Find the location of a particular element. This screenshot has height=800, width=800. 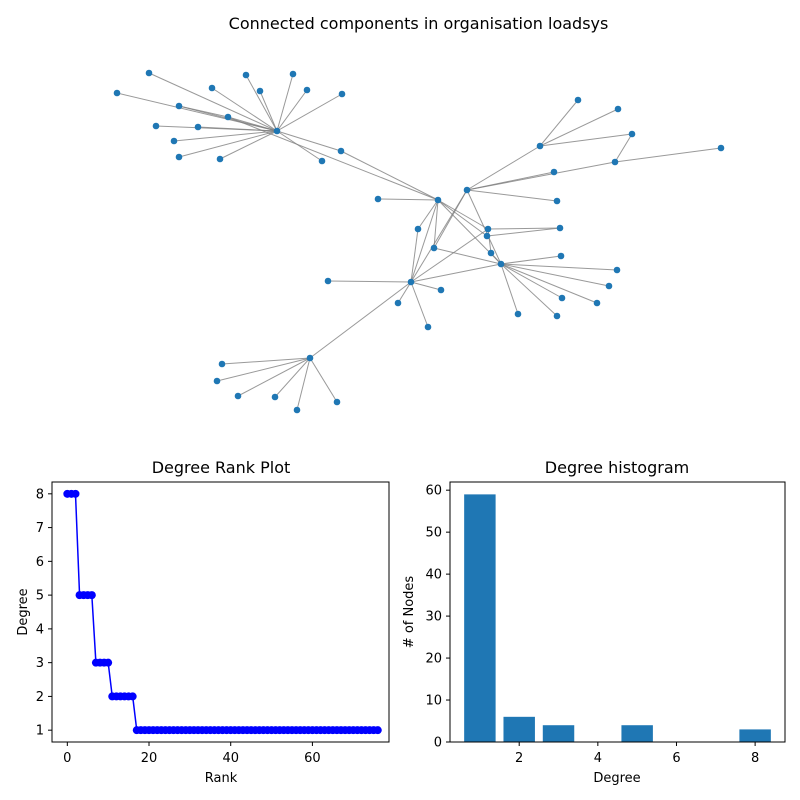

histogram-y-tick-label: 10 is located at coordinates (433, 701).